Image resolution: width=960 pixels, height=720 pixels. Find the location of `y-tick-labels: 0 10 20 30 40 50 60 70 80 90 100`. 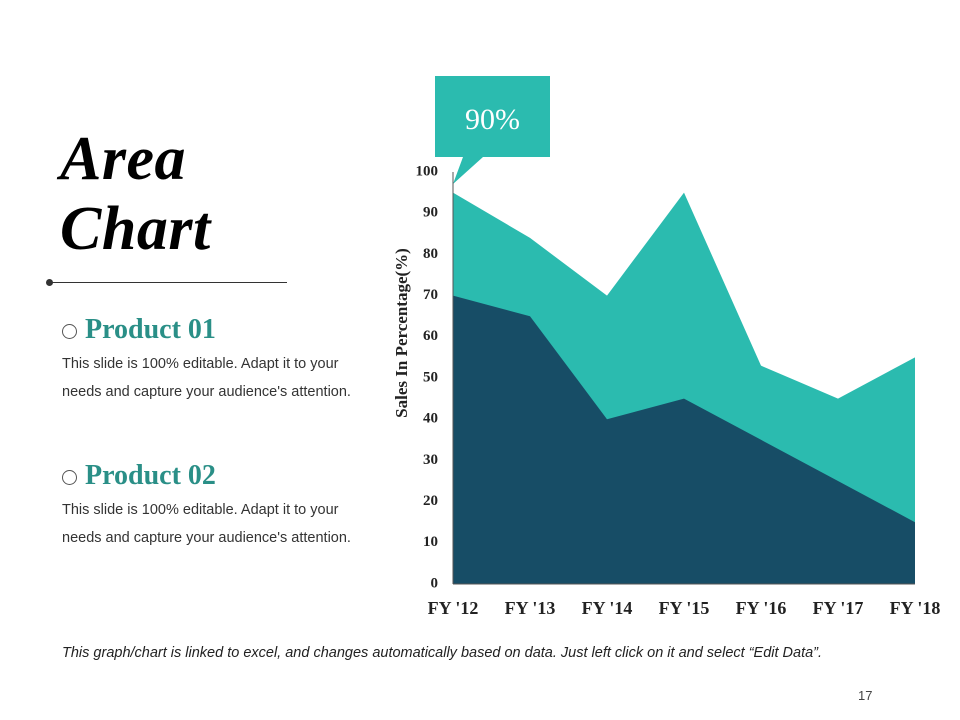

y-tick-labels: 0 10 20 30 40 50 60 70 80 90 100 is located at coordinates (427, 377).